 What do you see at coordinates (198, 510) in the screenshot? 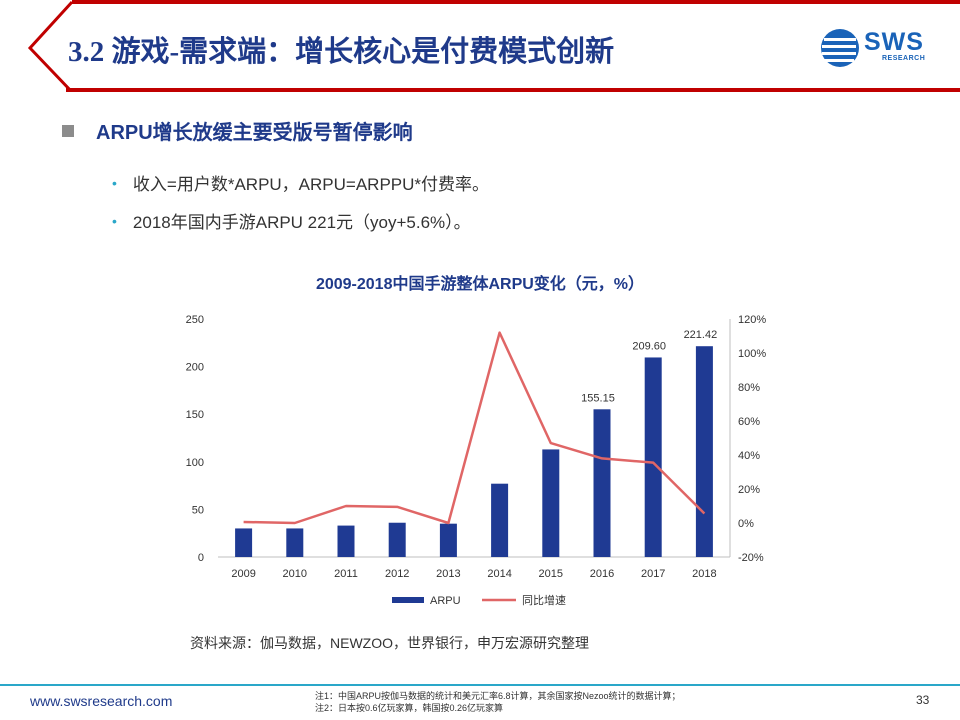
I see `y-left-tick-label: 50` at bounding box center [198, 510].